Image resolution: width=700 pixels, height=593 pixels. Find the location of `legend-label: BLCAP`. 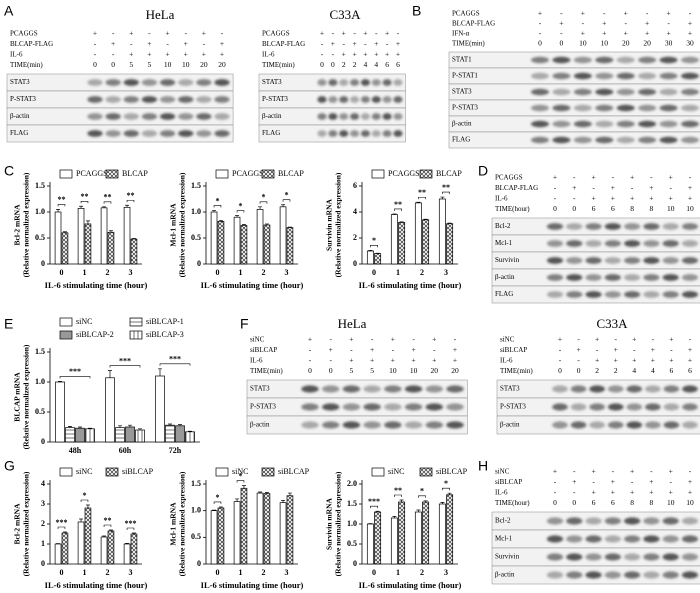

legend-label: BLCAP is located at coordinates (135, 173).